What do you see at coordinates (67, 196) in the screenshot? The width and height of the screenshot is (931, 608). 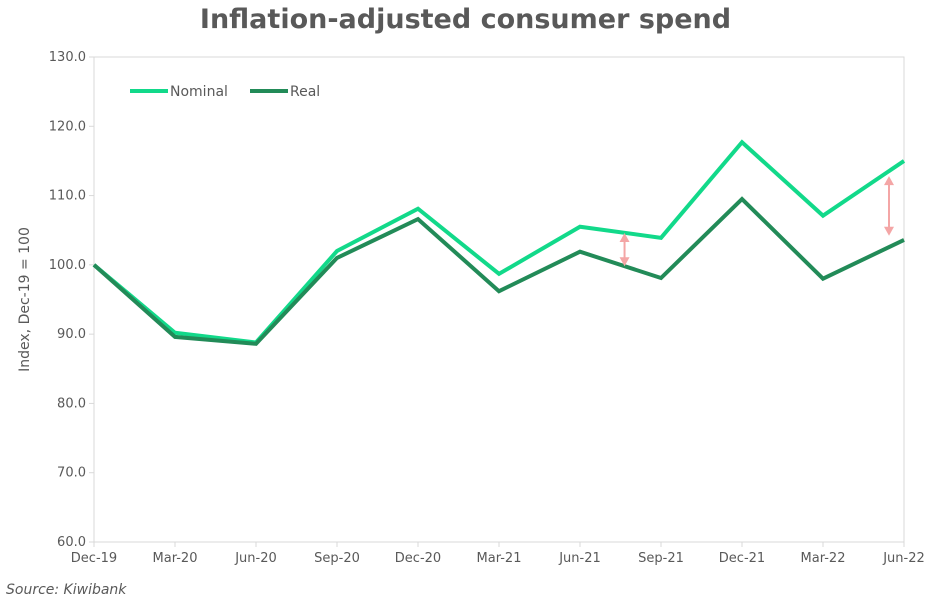 I see `y-tick-label: 110.0` at bounding box center [67, 196].